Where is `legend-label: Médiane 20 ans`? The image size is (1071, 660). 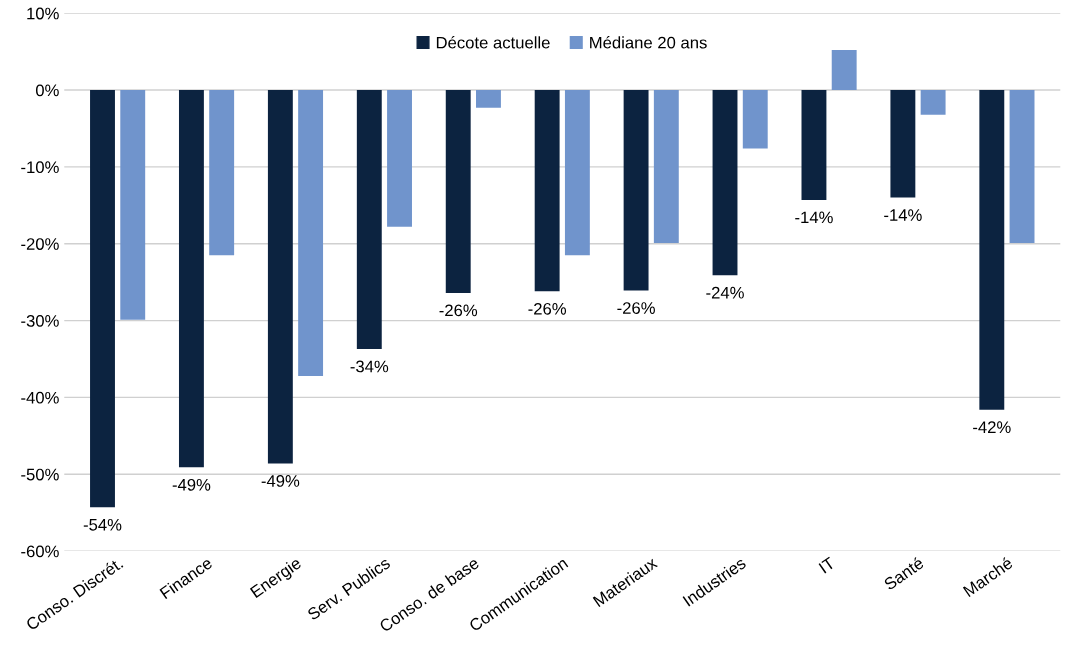 legend-label: Médiane 20 ans is located at coordinates (648, 42).